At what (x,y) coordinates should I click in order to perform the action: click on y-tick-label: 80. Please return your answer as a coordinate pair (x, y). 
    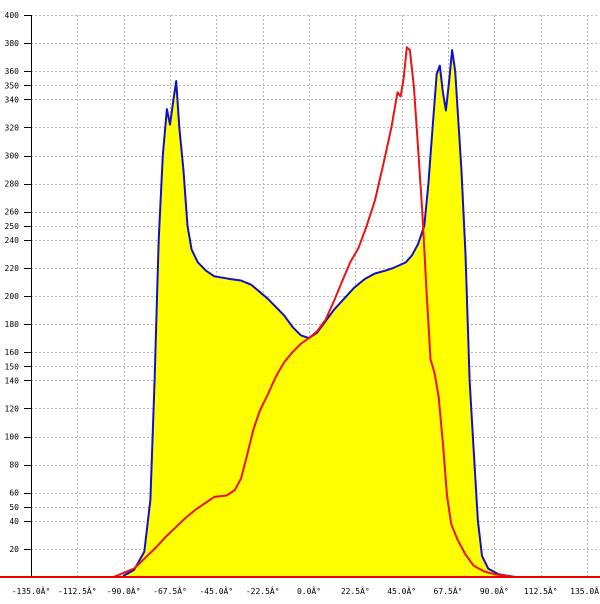
    Looking at the image, I should click on (14, 465).